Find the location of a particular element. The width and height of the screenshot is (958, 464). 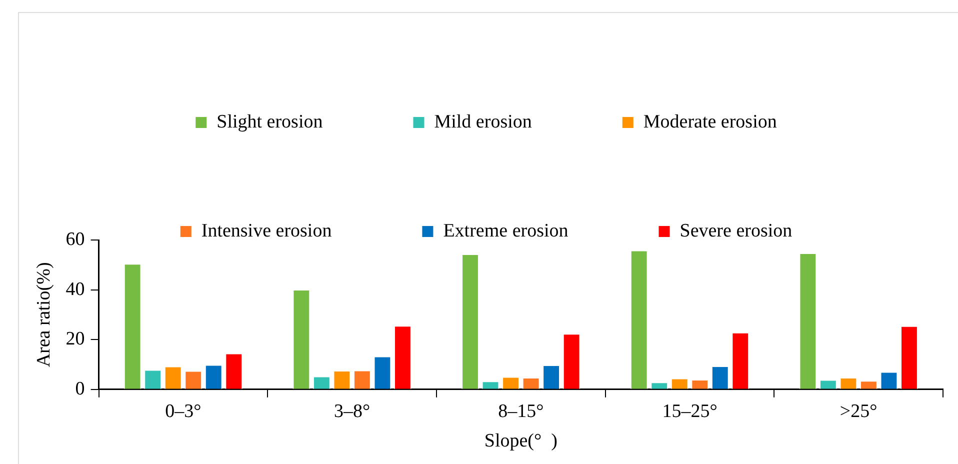

x-tick-label: 0–3° is located at coordinates (183, 411).